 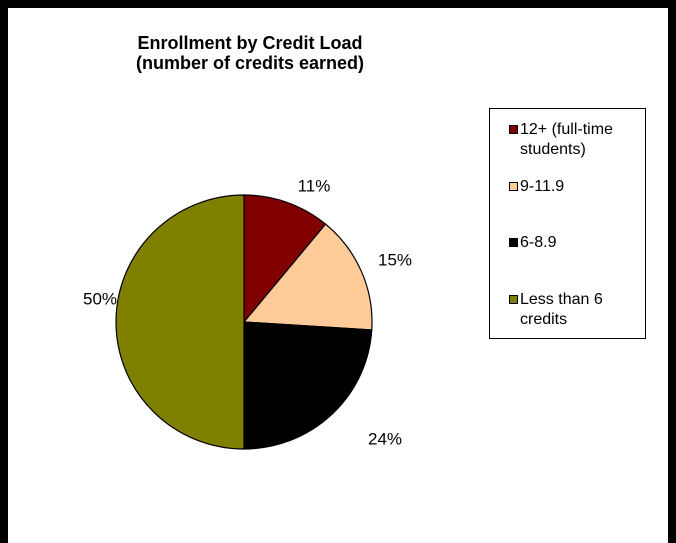 What do you see at coordinates (385, 438) in the screenshot?
I see `data-label-6-8-9: 24%` at bounding box center [385, 438].